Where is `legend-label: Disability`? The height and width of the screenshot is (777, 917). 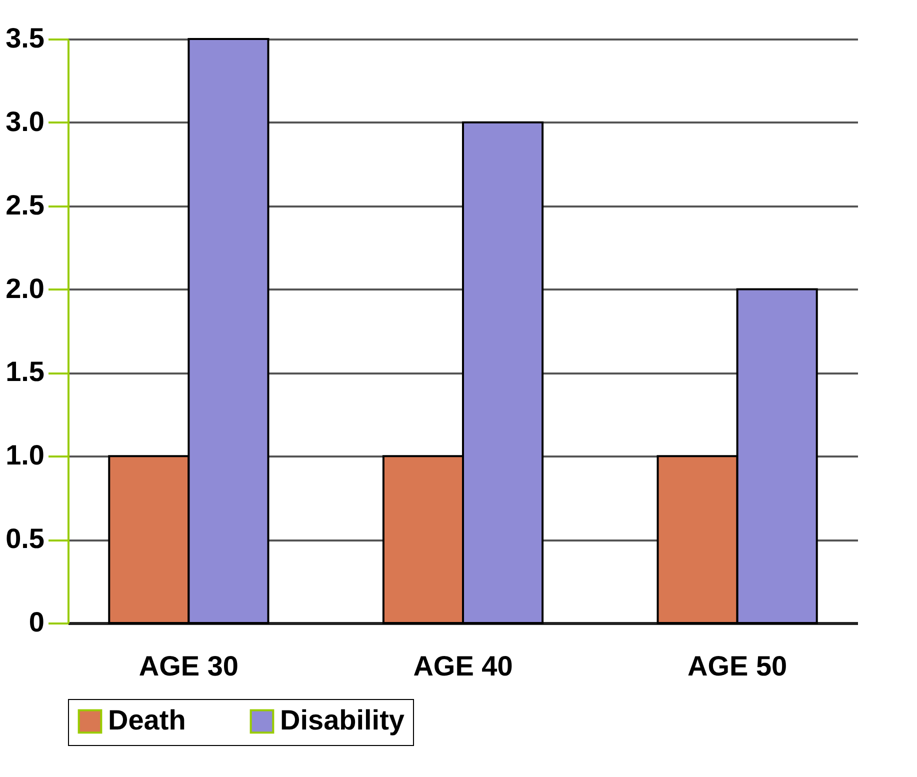 legend-label: Disability is located at coordinates (342, 720).